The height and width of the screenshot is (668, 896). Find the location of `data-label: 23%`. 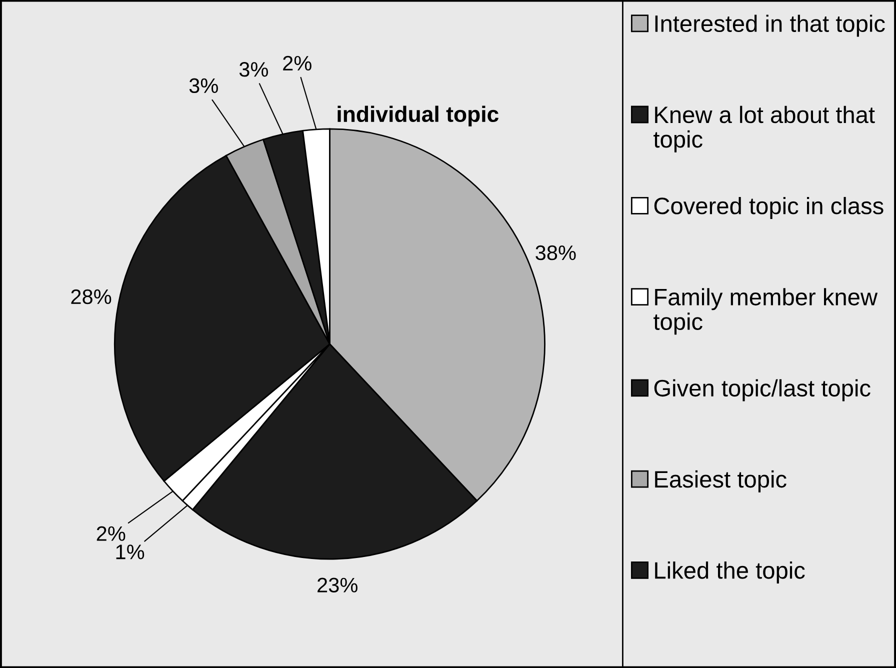

data-label: 23% is located at coordinates (338, 585).